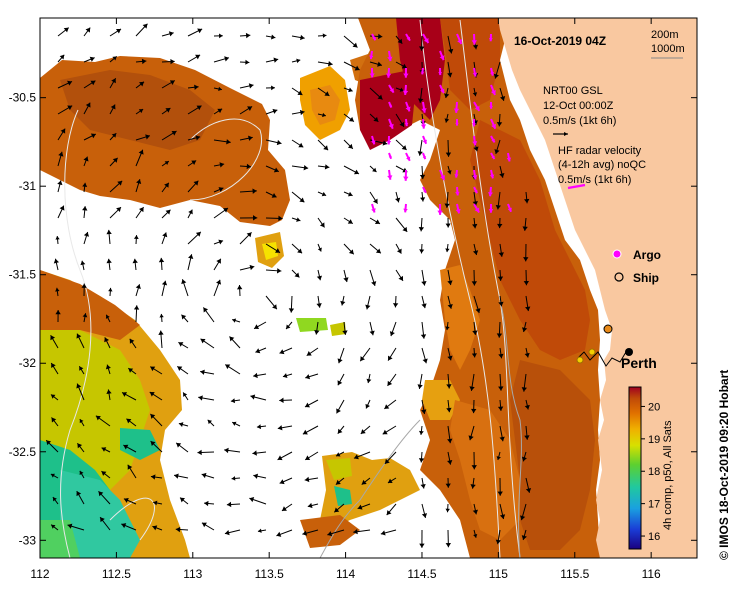 The width and height of the screenshot is (739, 592). What do you see at coordinates (646, 278) in the screenshot?
I see `ship-legend-label: Ship` at bounding box center [646, 278].